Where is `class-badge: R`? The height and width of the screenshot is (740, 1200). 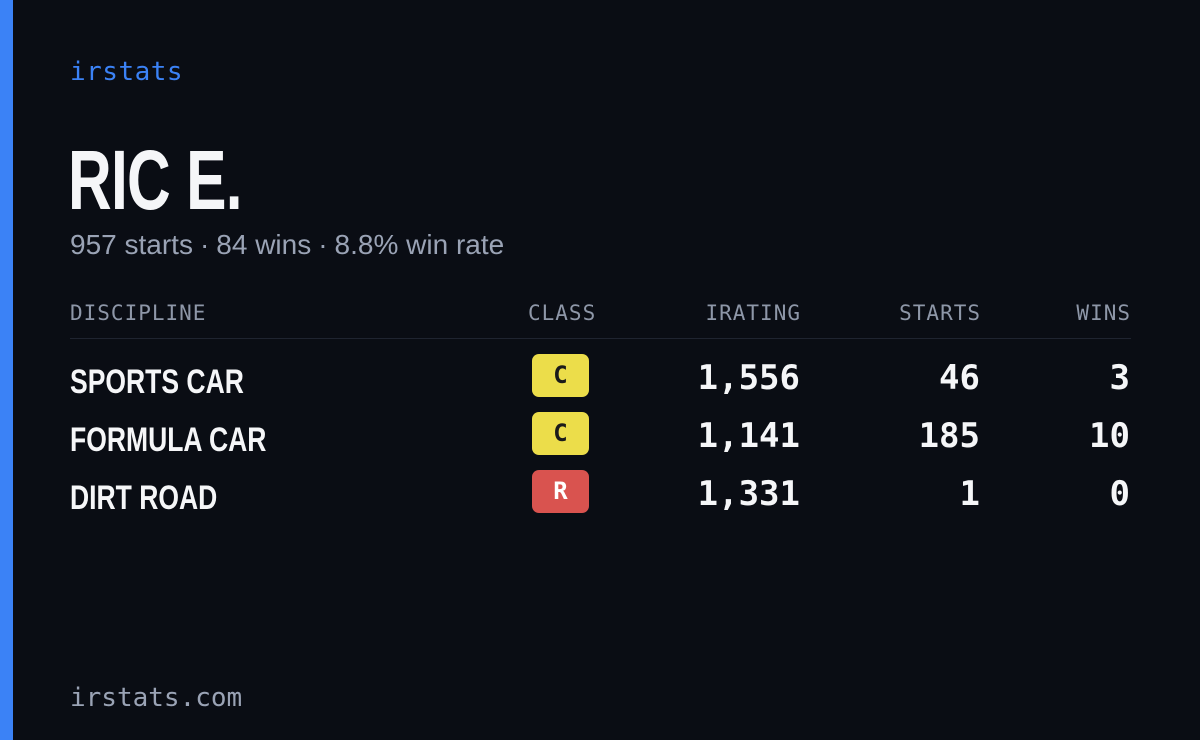
class-badge: R is located at coordinates (560, 491).